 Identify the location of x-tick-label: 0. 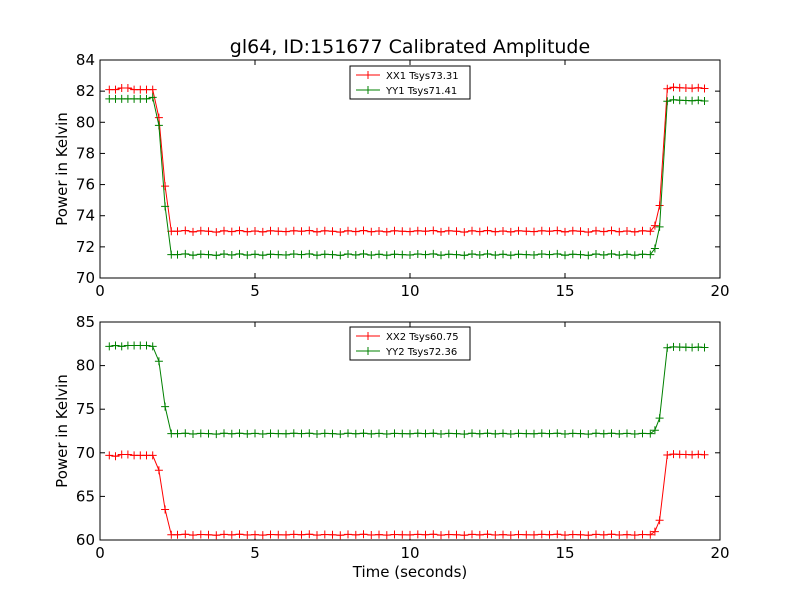
(100, 291).